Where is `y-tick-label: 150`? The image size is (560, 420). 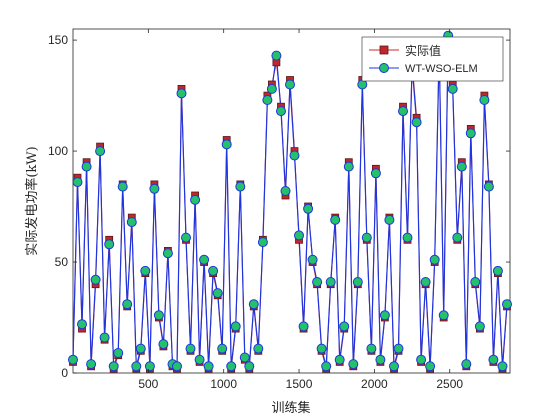
y-tick-label: 150 is located at coordinates (58, 40).